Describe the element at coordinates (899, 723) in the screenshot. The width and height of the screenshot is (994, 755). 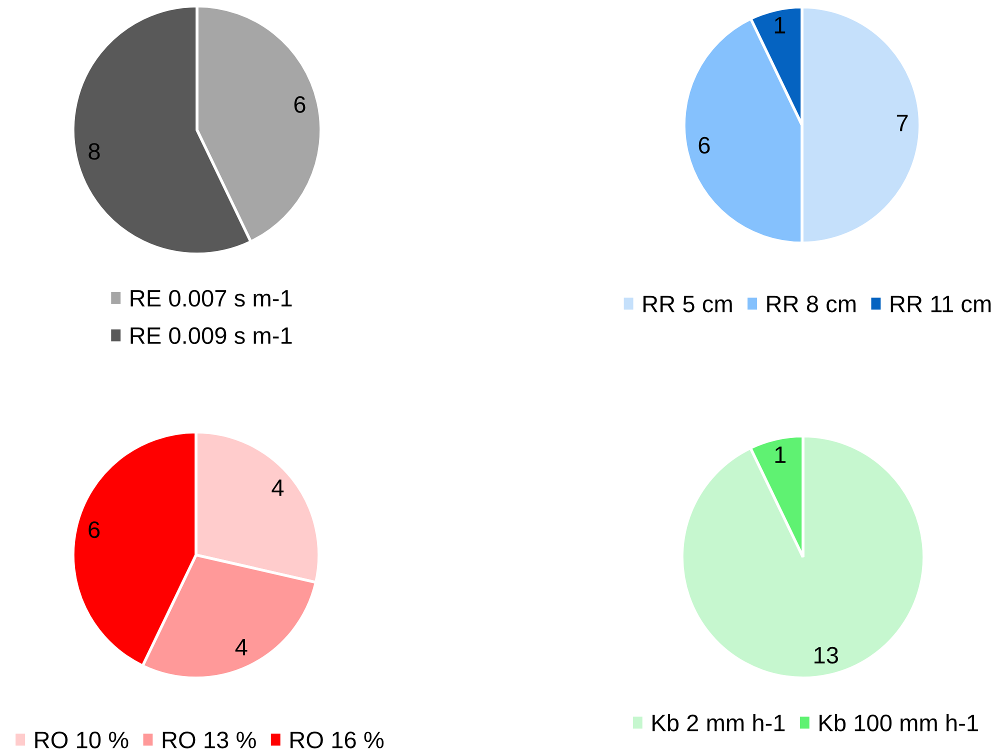
I see `legend-label: Kb 100 mm h-1` at that location.